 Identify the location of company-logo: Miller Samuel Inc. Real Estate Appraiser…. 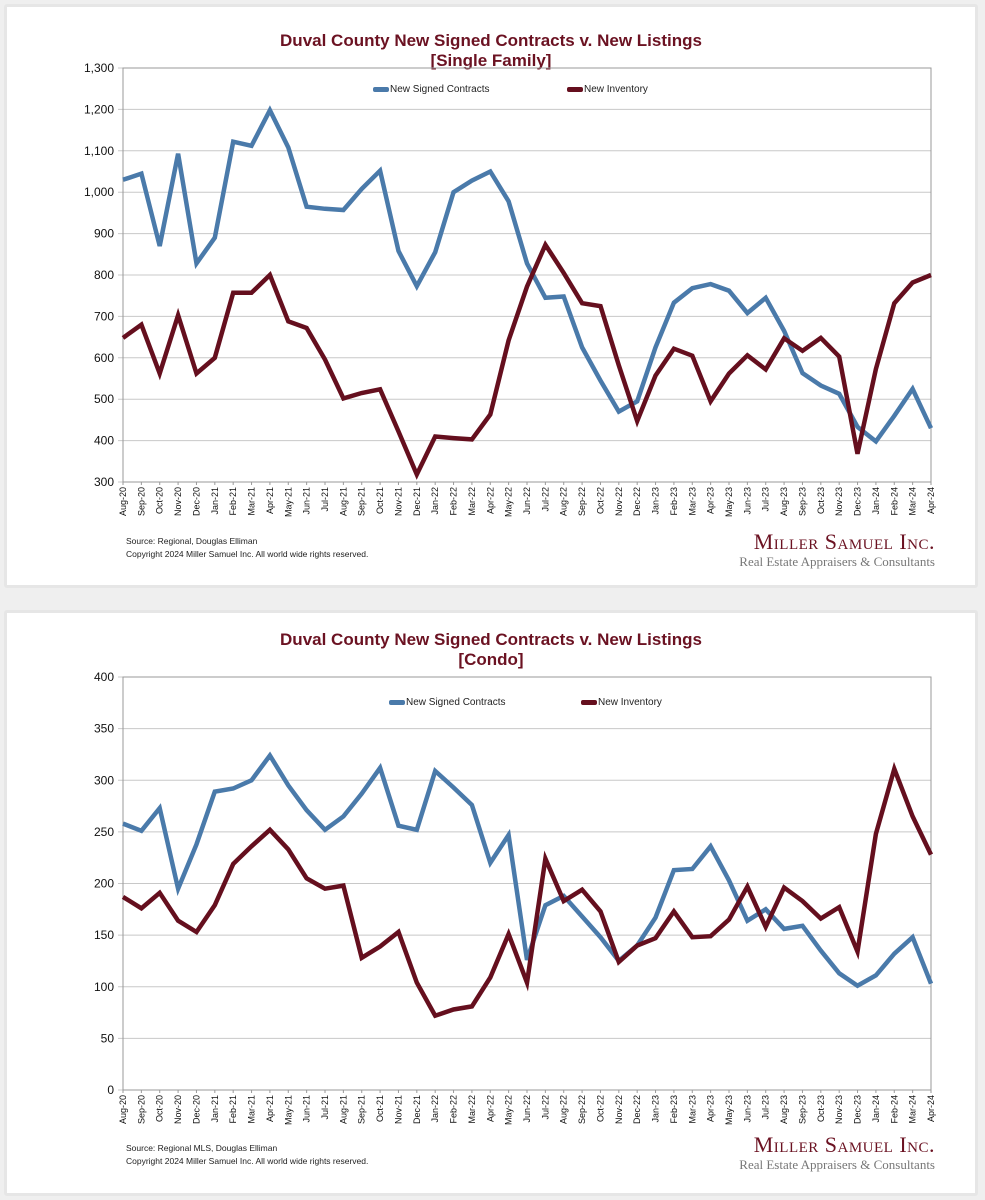
(837, 550).